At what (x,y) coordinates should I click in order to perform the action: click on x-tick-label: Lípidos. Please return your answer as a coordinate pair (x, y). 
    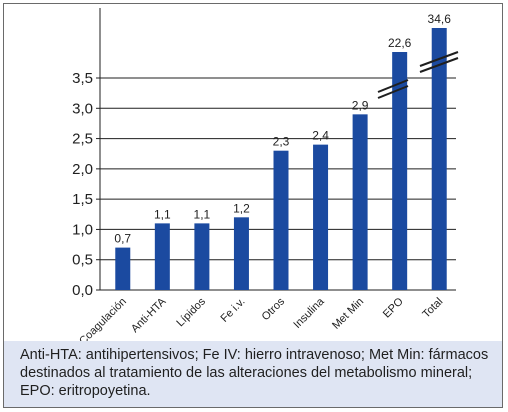
    Looking at the image, I should click on (191, 312).